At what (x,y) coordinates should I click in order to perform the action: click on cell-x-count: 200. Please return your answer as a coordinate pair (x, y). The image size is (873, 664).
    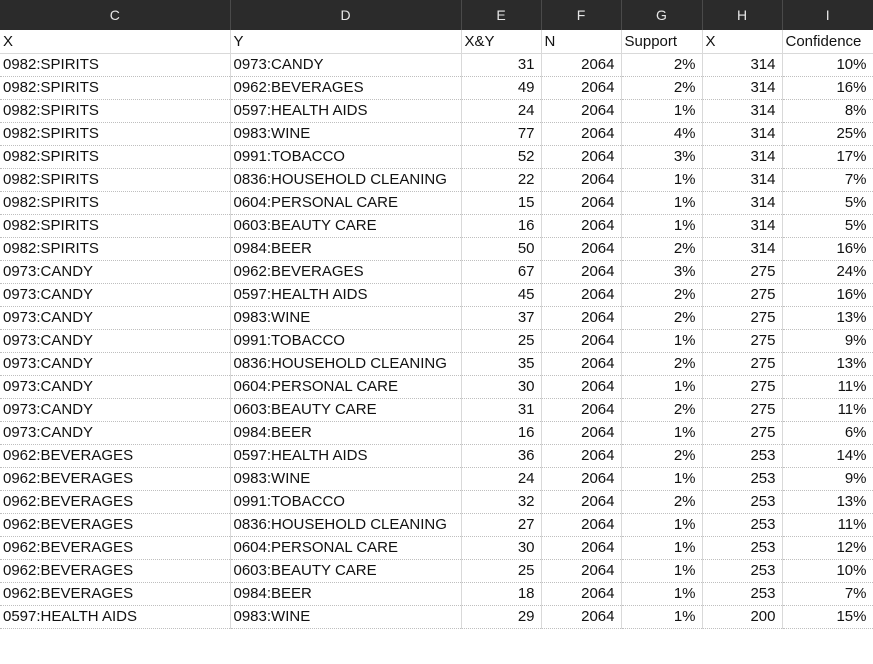
    Looking at the image, I should click on (742, 617).